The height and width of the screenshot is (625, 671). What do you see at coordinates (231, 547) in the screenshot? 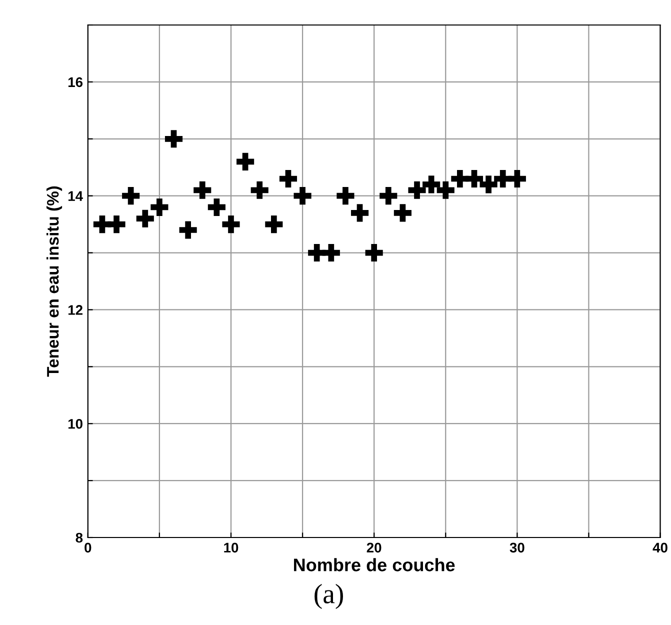
I see `x-tick-label: 10` at bounding box center [231, 547].